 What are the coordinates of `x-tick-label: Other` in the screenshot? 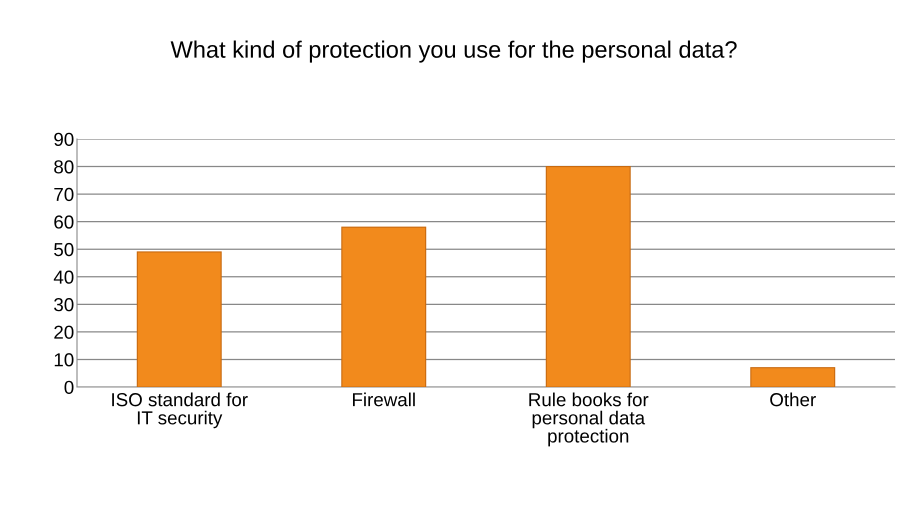 It's located at (793, 399).